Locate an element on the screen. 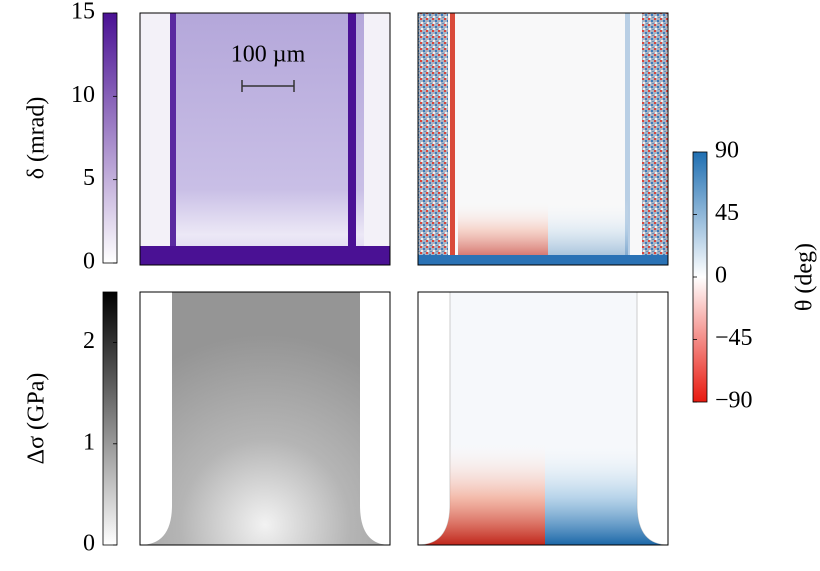 The image size is (820, 571). tick-label: 10 is located at coordinates (83, 95).